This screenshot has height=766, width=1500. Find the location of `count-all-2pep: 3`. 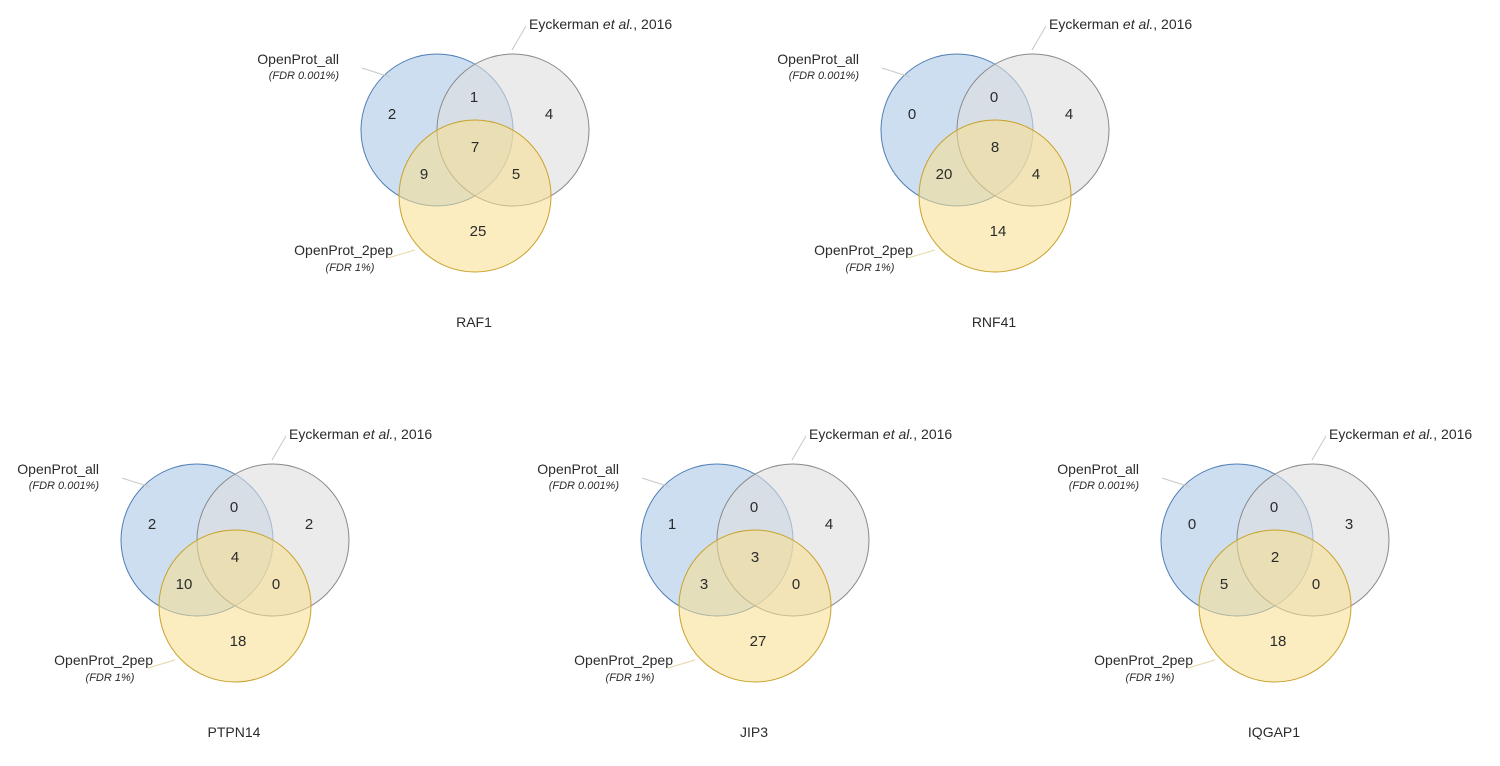

count-all-2pep: 3 is located at coordinates (704, 584).